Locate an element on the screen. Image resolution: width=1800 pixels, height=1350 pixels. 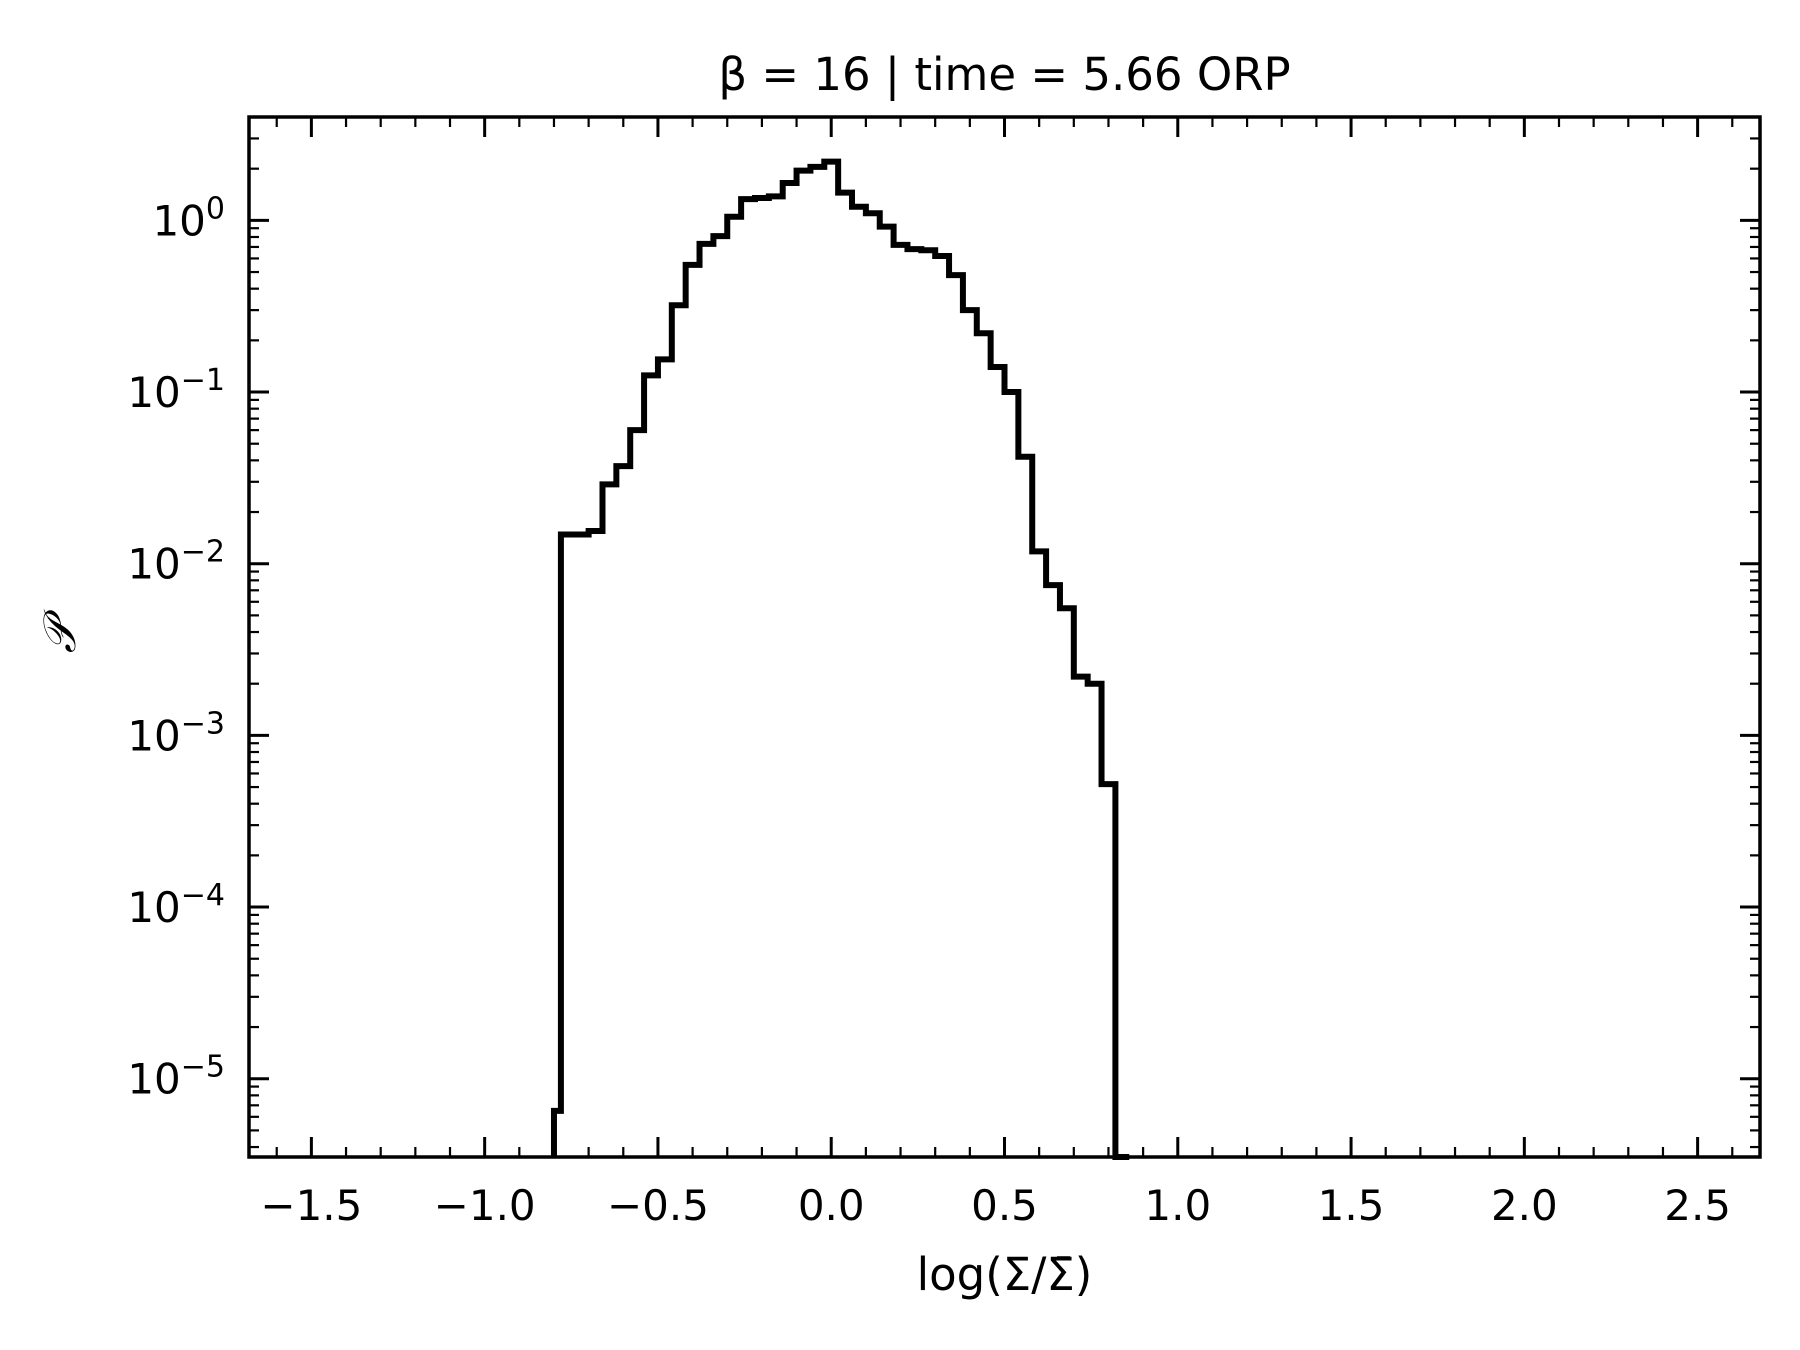
x-tick-label: −0.5 is located at coordinates (658, 1205).